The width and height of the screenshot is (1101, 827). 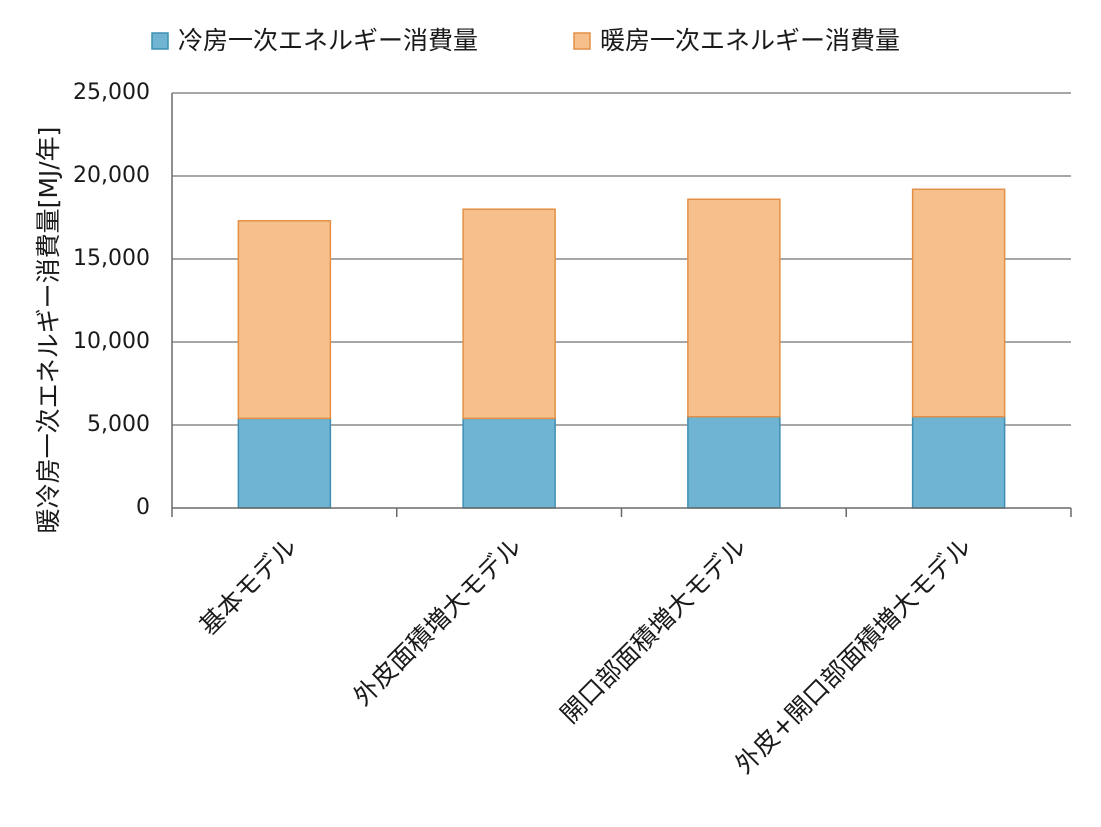 What do you see at coordinates (653, 630) in the screenshot?
I see `x-category-label: 開口部面積増大モデル` at bounding box center [653, 630].